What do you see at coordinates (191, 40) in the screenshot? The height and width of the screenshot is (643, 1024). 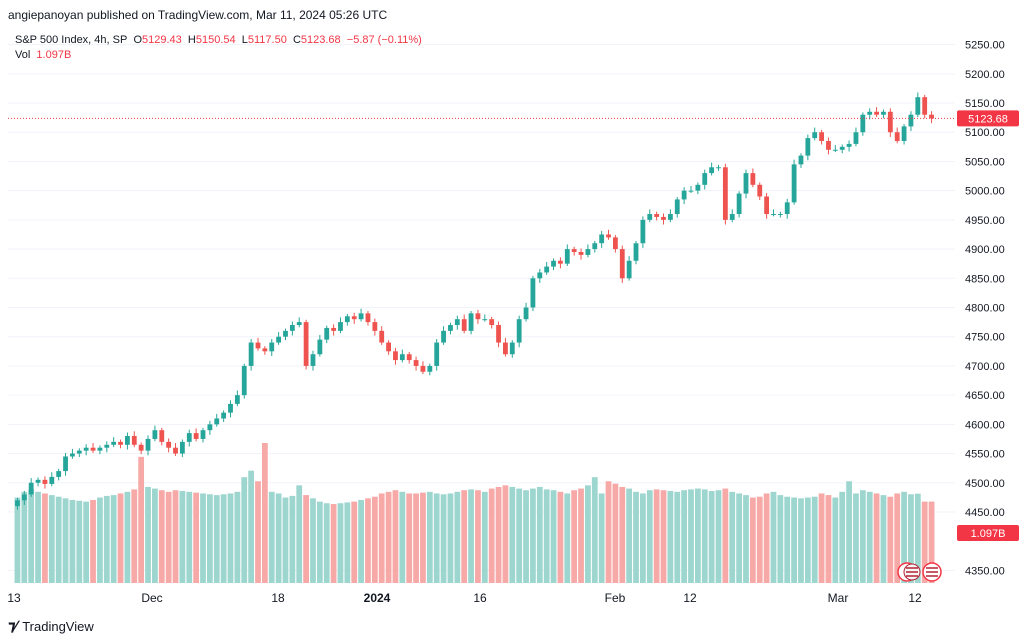 I see `high-label: H` at bounding box center [191, 40].